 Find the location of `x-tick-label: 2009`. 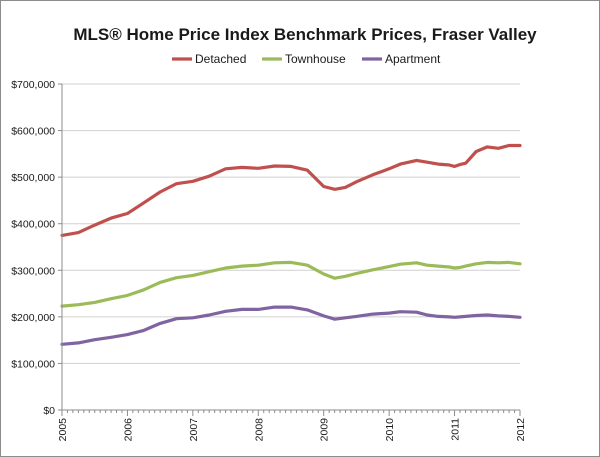

x-tick-label: 2009 is located at coordinates (325, 430).